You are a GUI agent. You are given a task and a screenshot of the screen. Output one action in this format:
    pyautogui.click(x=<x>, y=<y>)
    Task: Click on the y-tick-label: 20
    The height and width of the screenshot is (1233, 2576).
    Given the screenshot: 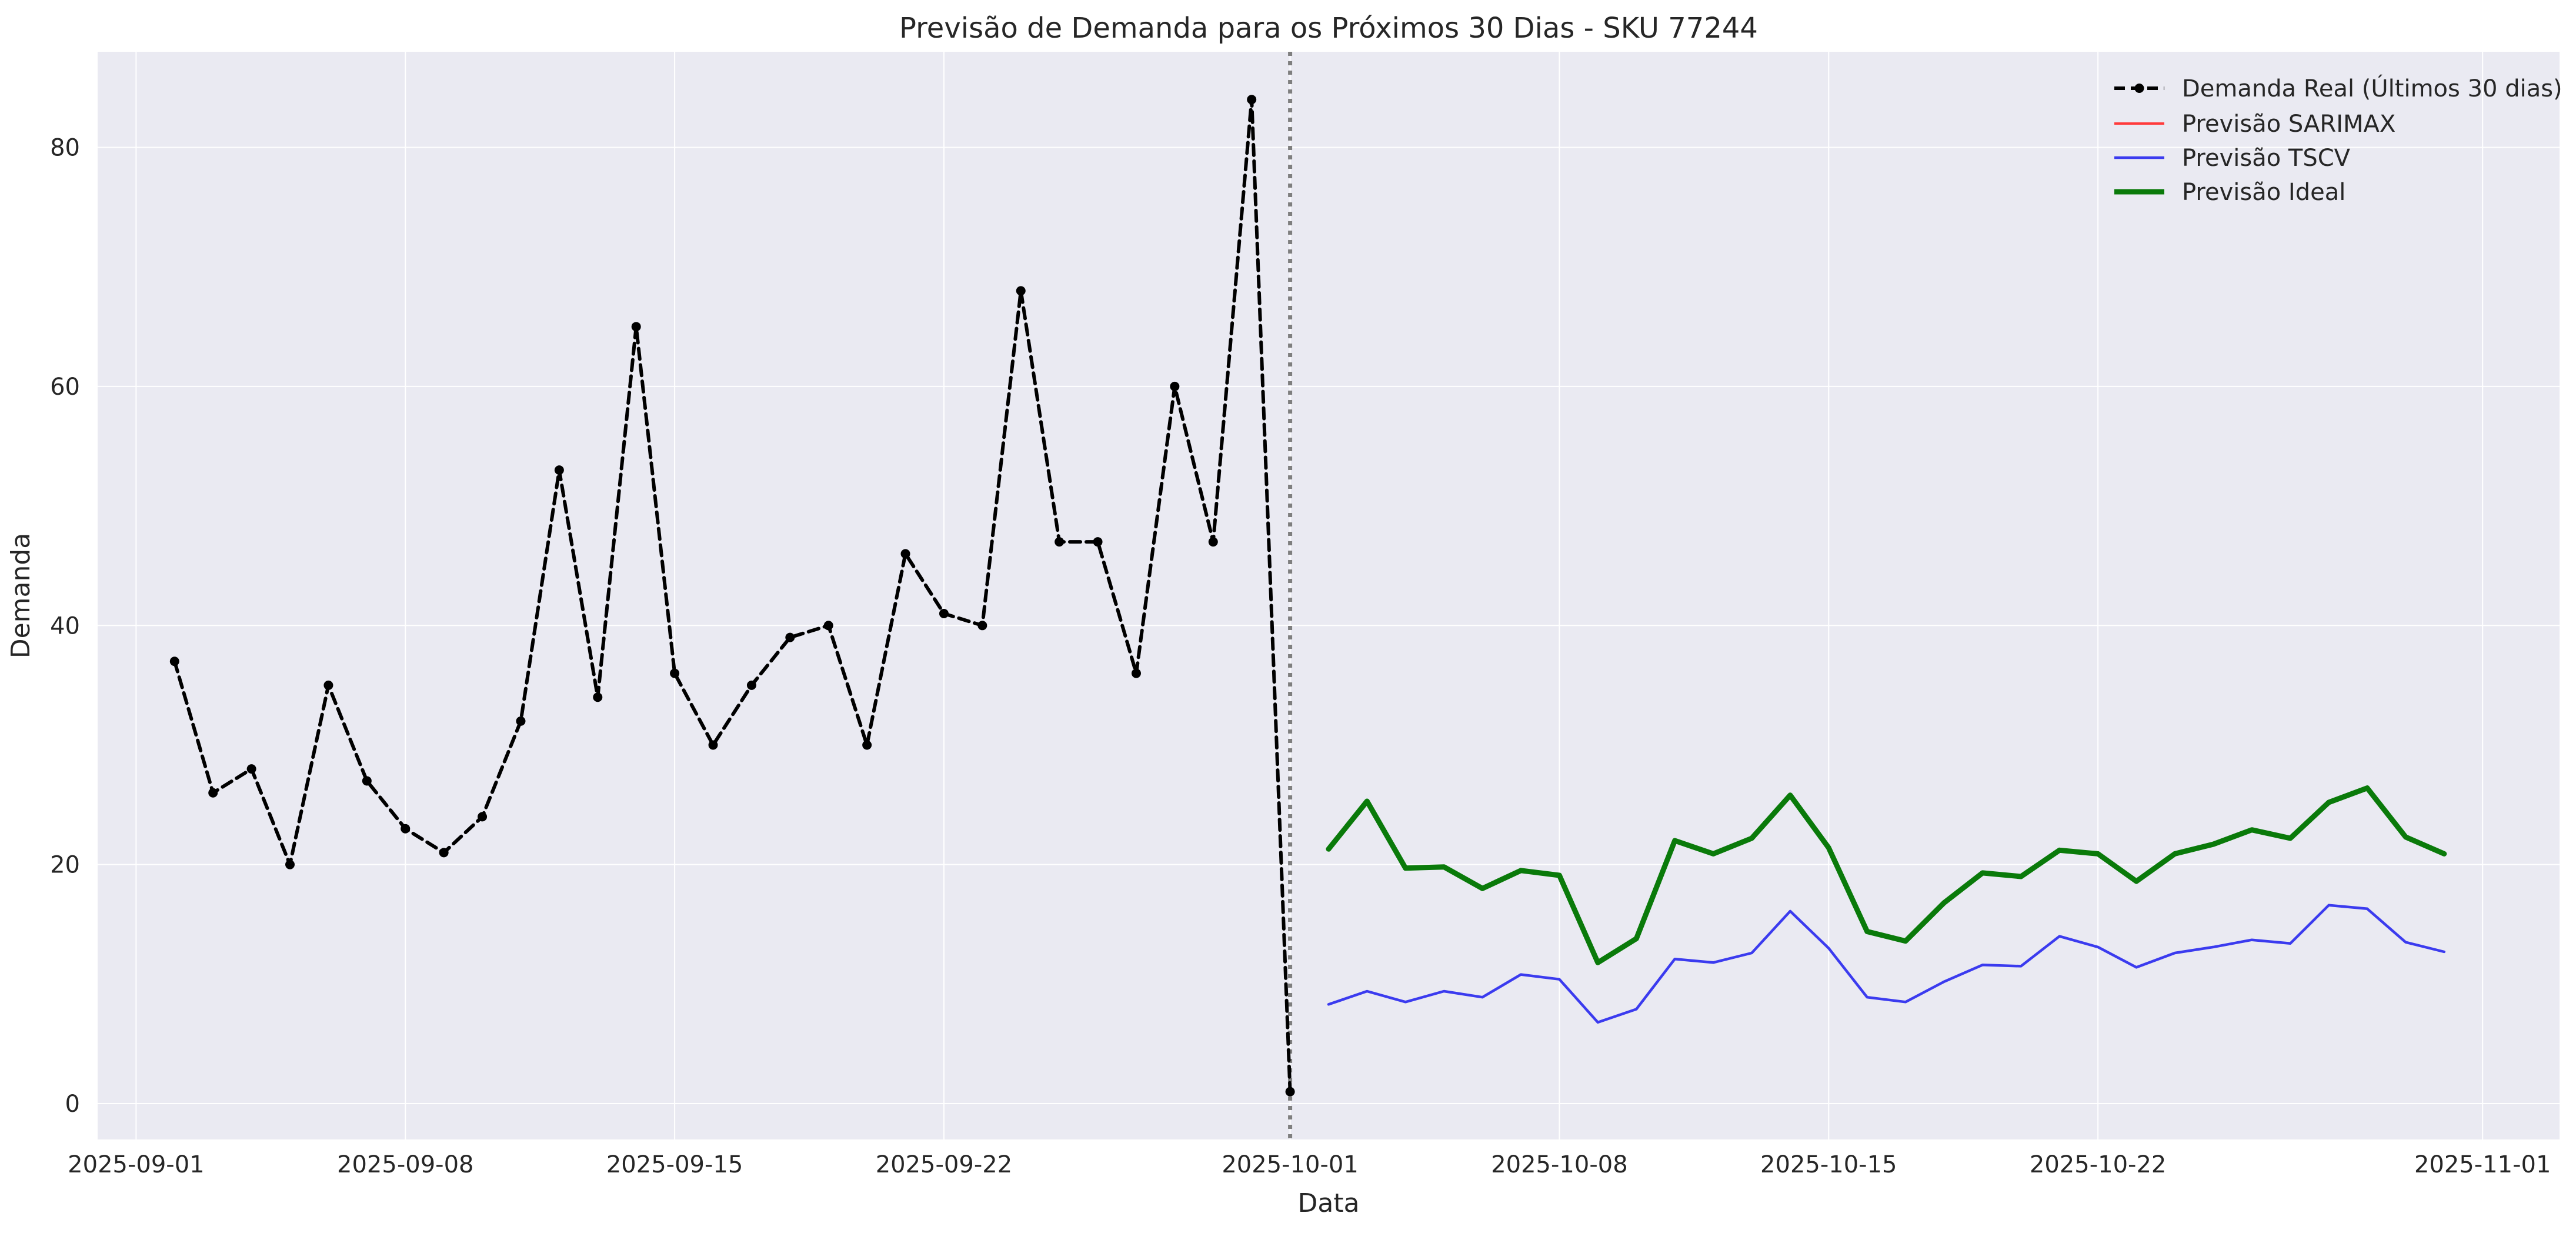 What is the action you would take?
    pyautogui.click(x=65, y=865)
    